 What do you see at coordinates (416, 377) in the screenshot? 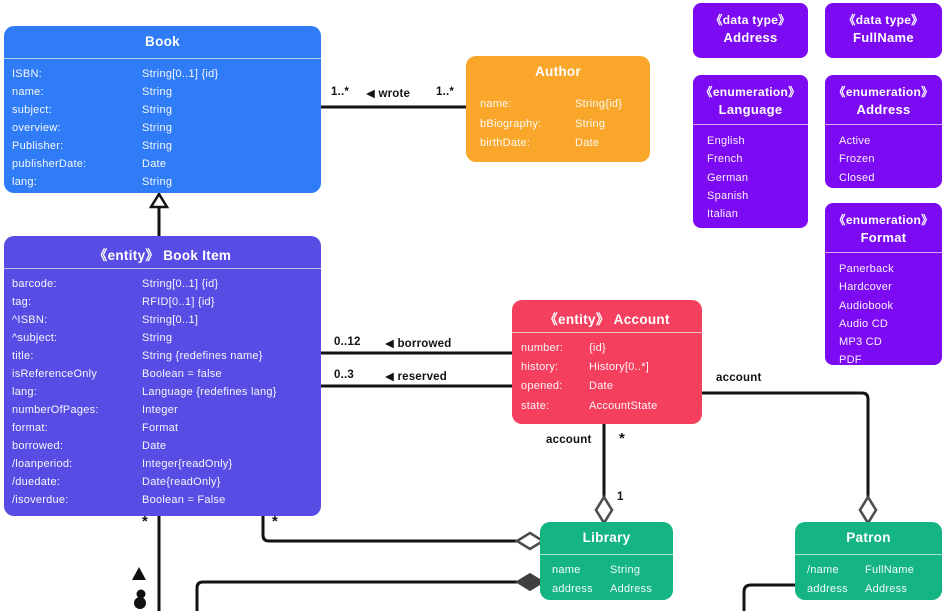
I see `association-label-reserved: ◀ reserved` at bounding box center [416, 377].